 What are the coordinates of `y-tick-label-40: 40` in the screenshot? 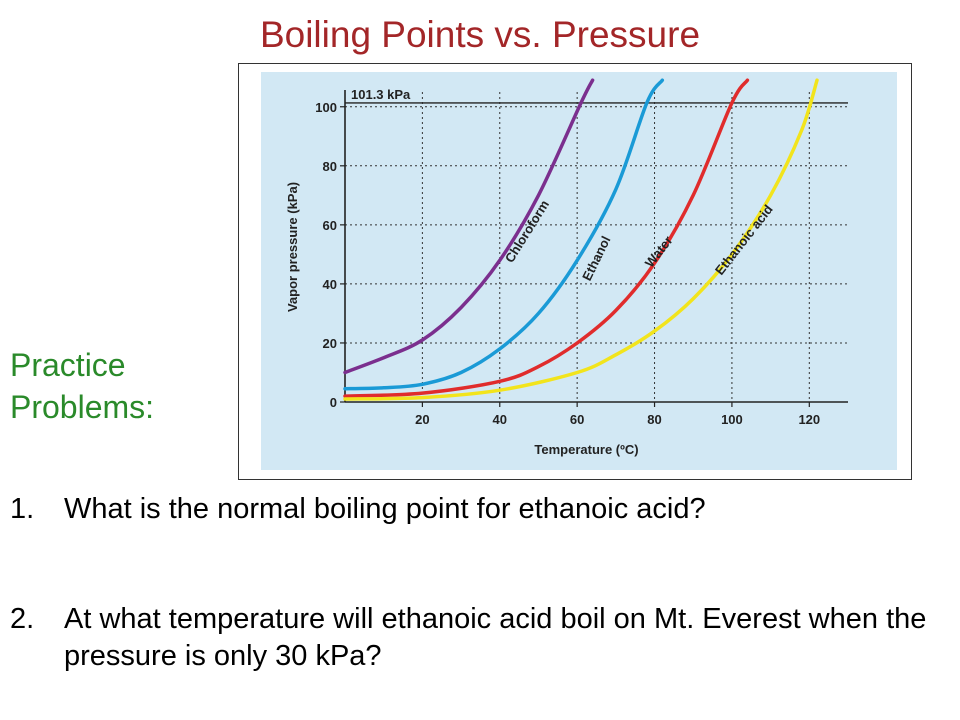 It's located at (330, 284).